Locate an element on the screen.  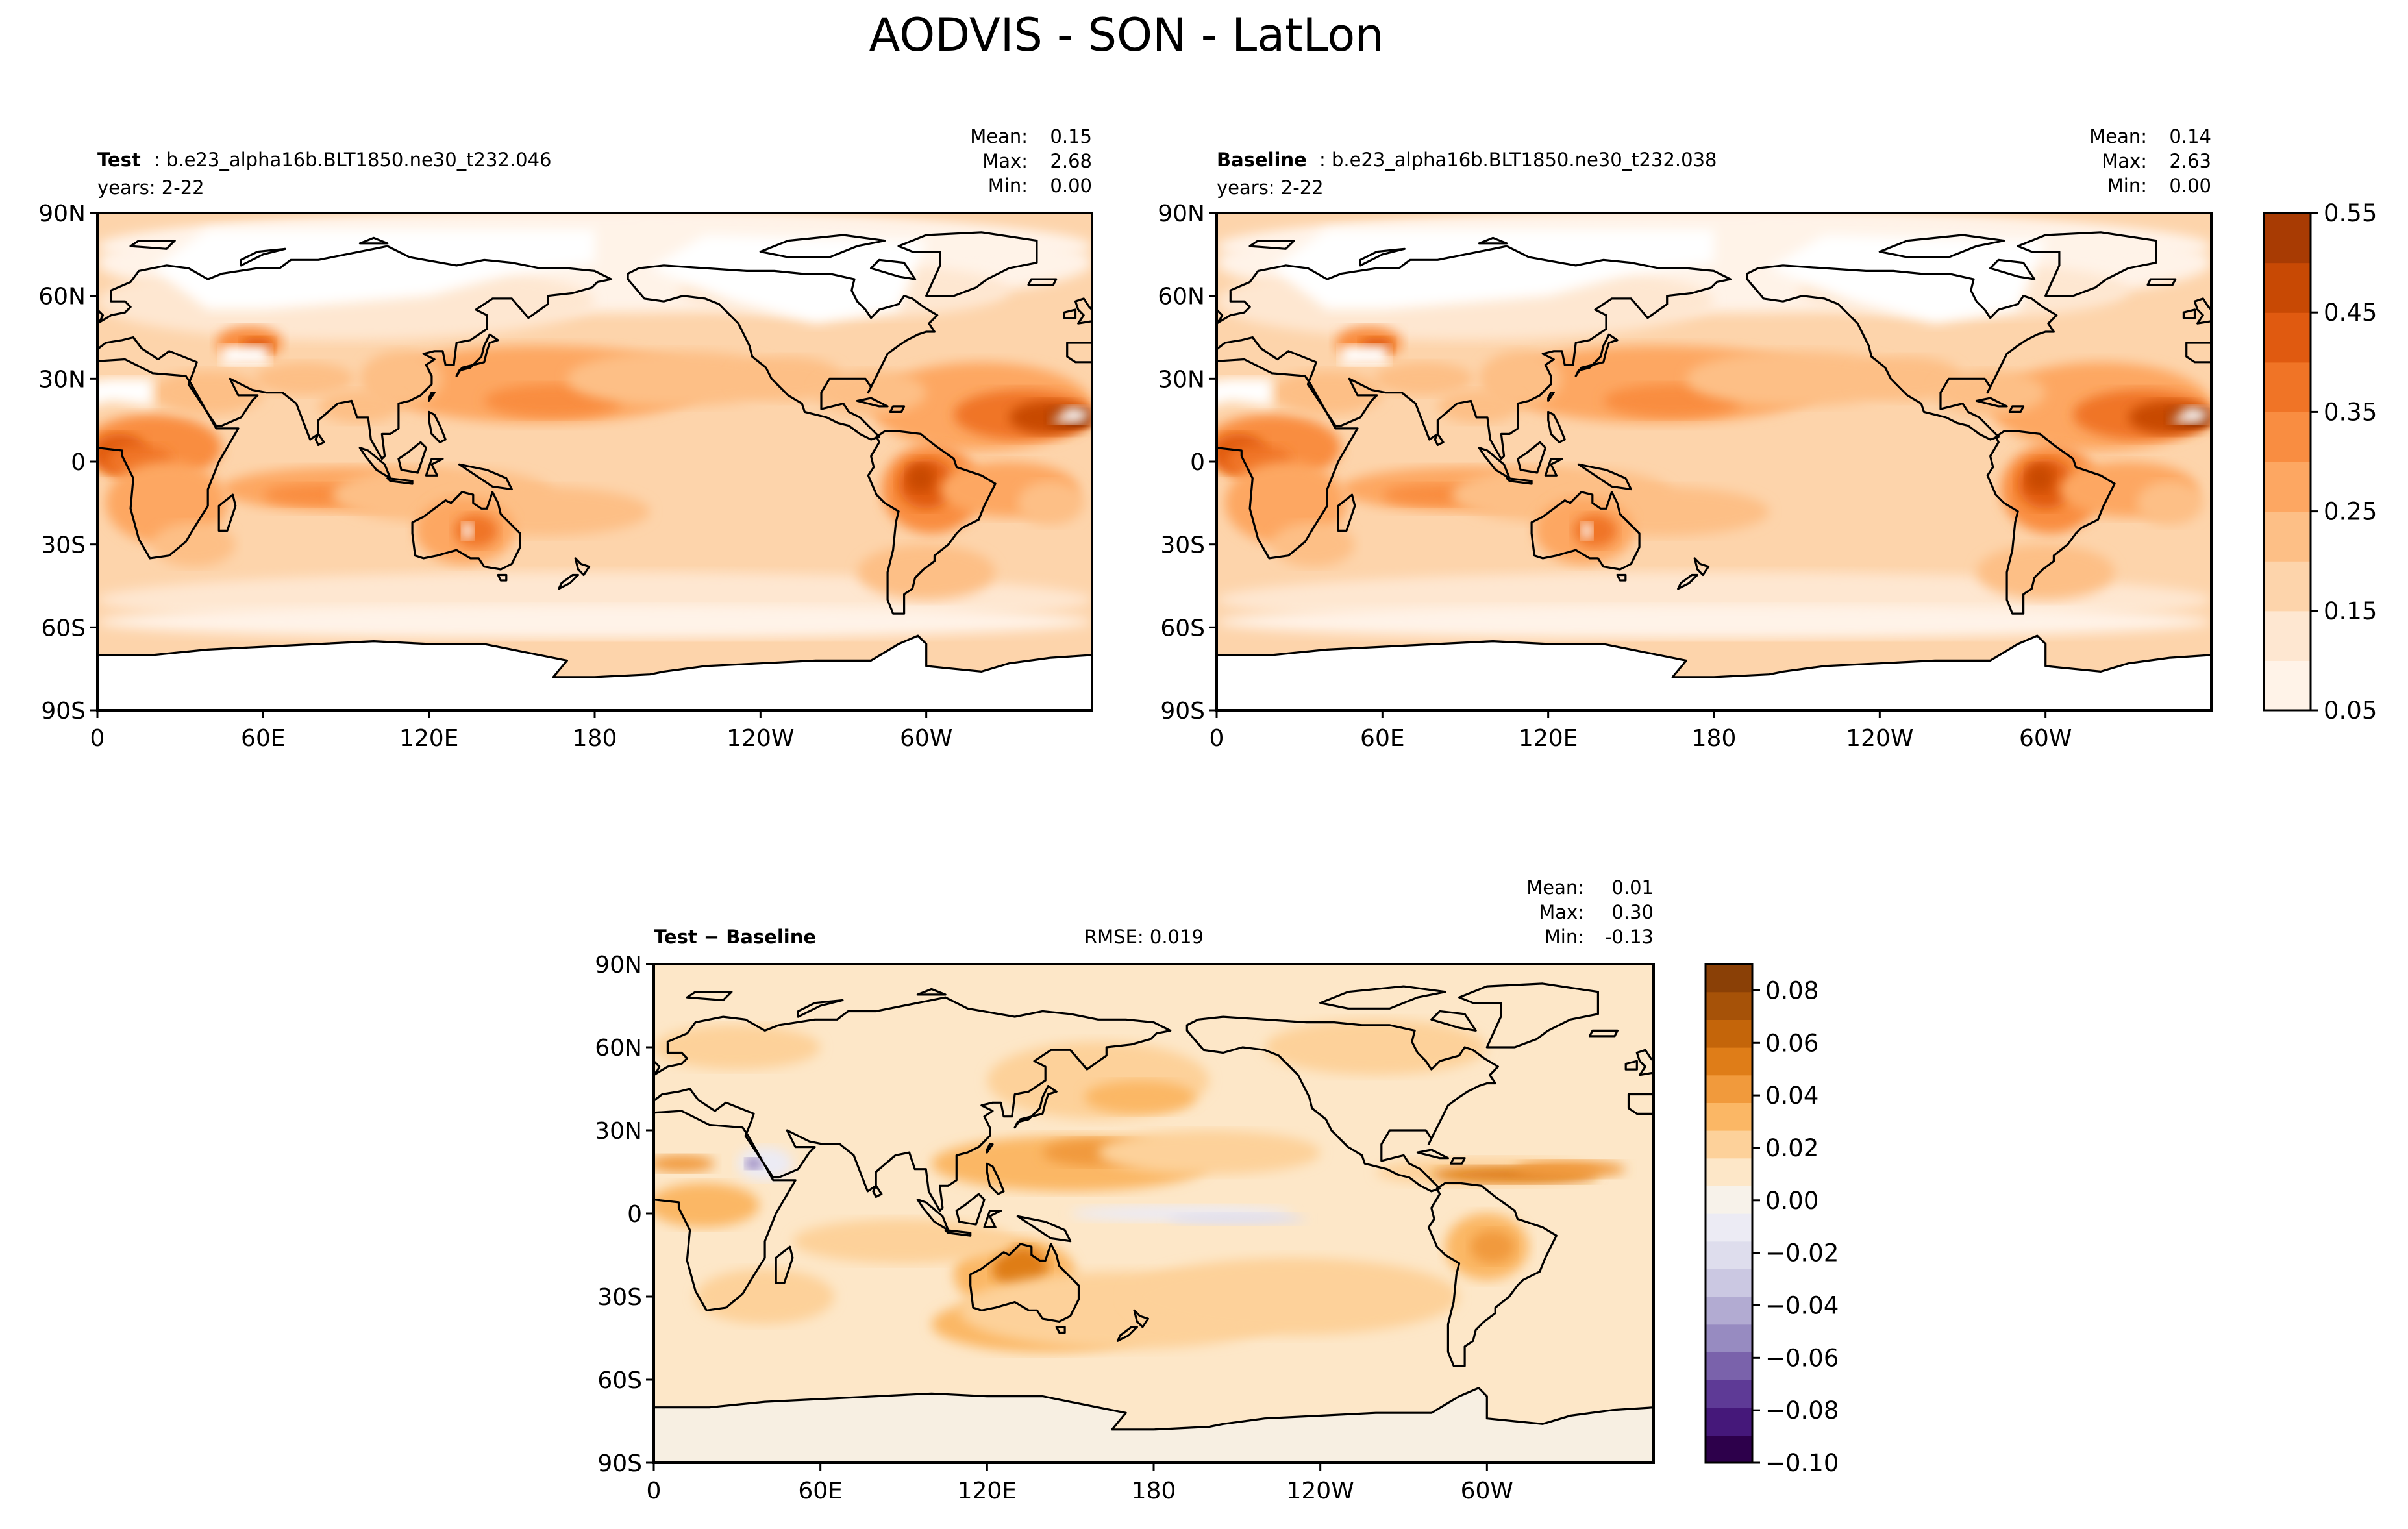
coastline-africa is located at coordinates (1288, 459).